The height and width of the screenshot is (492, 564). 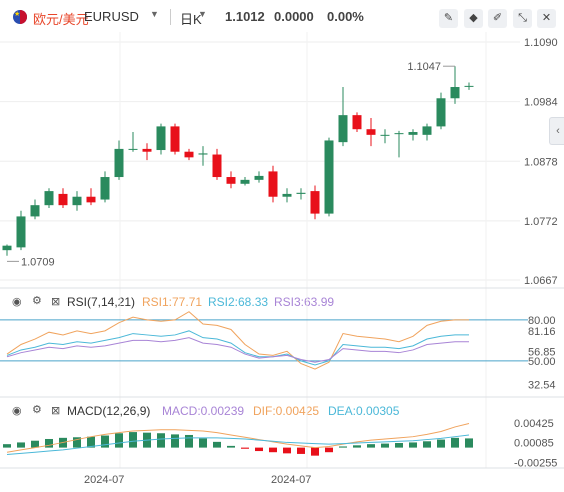 I want to click on close-icon: ✕, so click(x=546, y=18).